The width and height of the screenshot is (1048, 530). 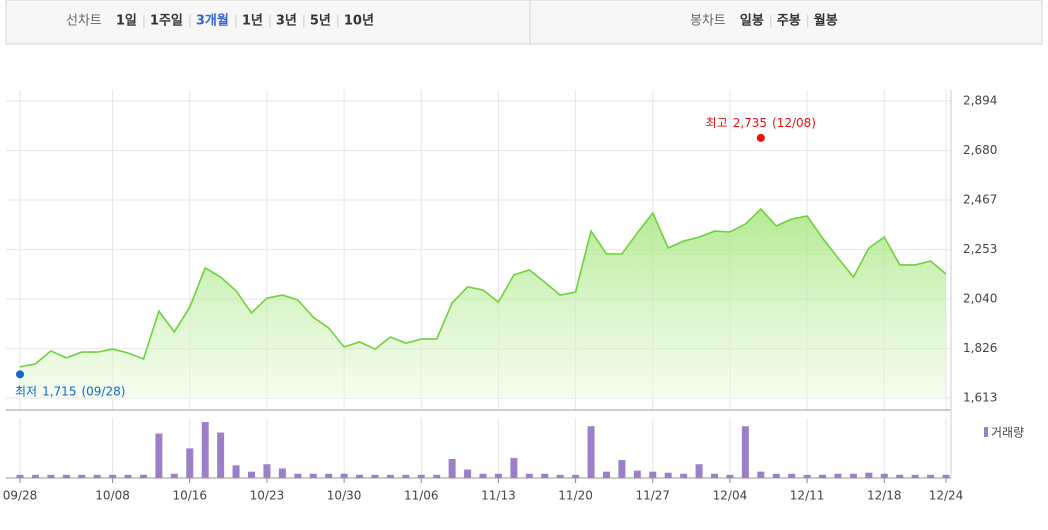 What do you see at coordinates (980, 299) in the screenshot?
I see `y-tick-label: 2,040` at bounding box center [980, 299].